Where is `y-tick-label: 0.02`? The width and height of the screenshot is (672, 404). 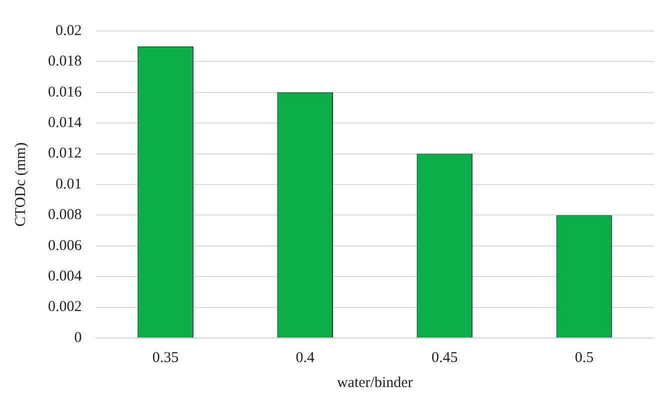
y-tick-label: 0.02 is located at coordinates (69, 30).